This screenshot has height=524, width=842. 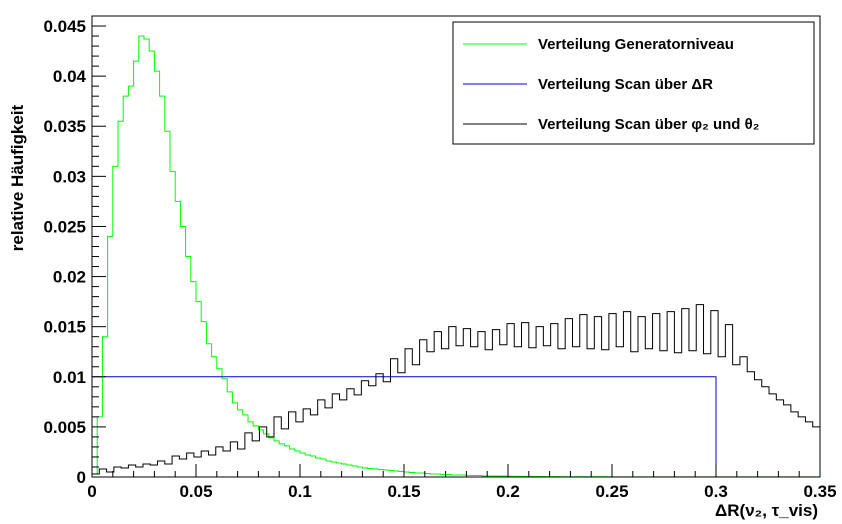 I want to click on x-tick-label: 0.25, so click(x=611, y=491).